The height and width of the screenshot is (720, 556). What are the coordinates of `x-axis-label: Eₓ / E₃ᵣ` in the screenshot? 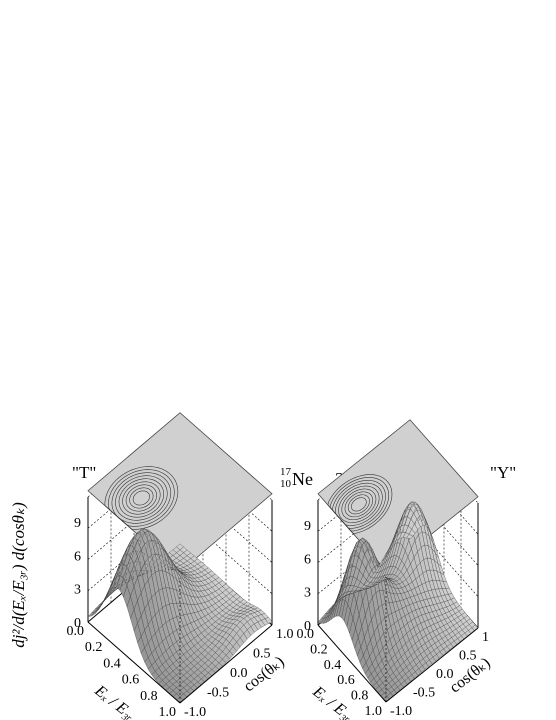 It's located at (333, 701).